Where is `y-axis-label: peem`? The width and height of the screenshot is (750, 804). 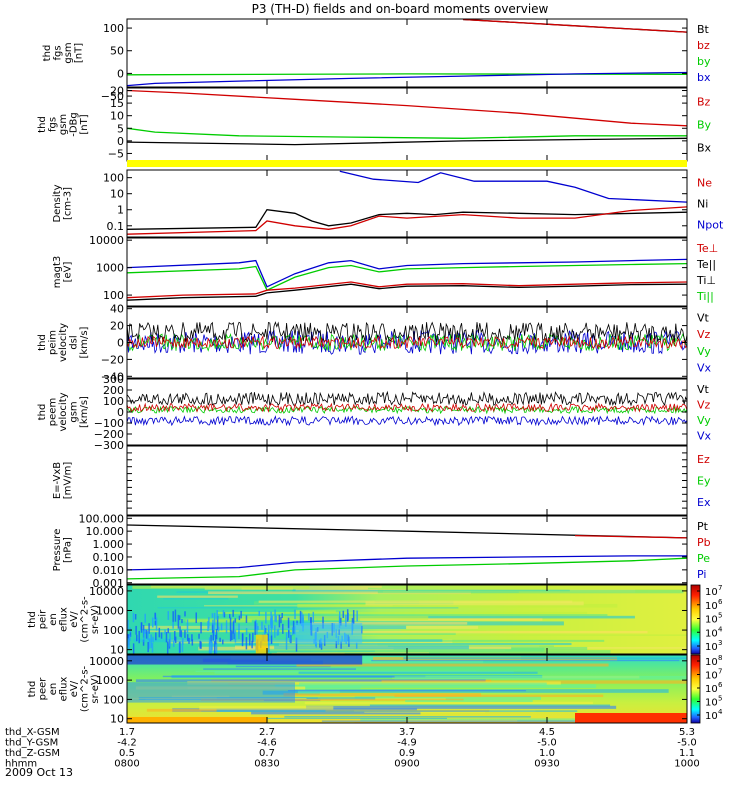
y-axis-label: peem is located at coordinates (53, 412).